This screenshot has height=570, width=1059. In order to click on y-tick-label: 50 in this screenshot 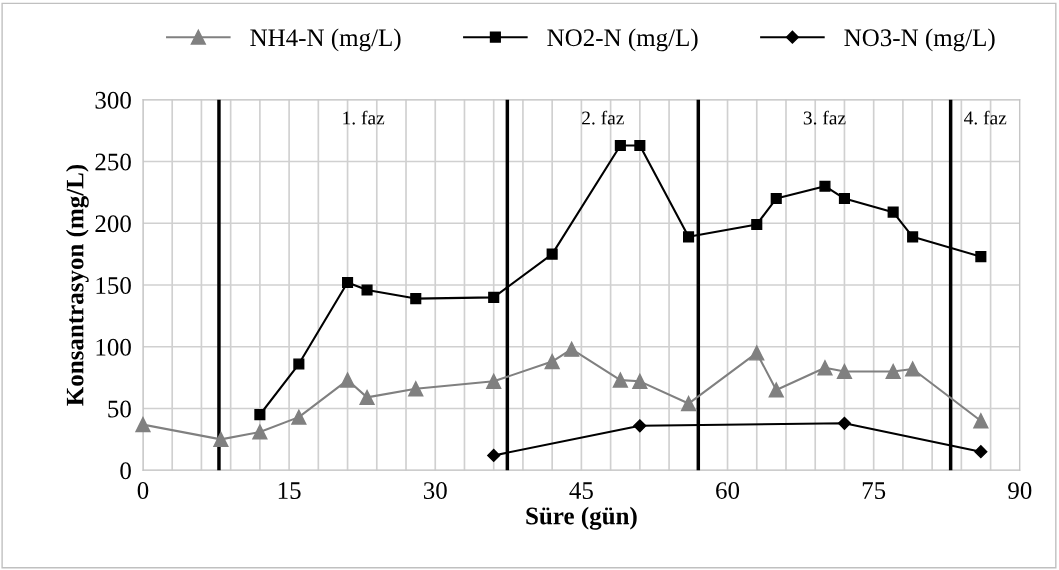, I will do `click(119, 409)`.